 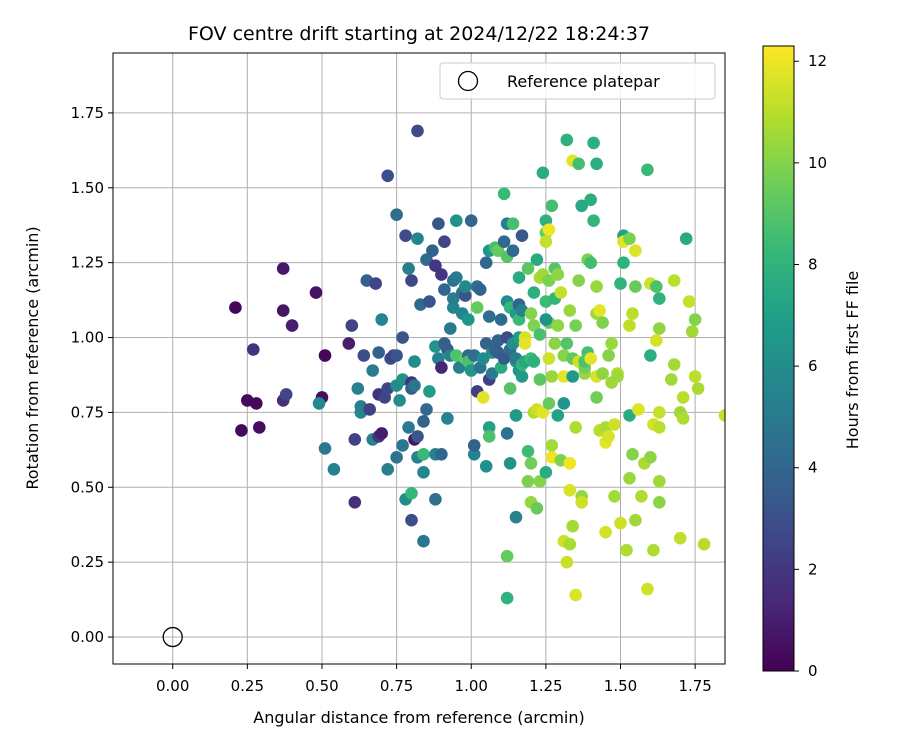 I want to click on colorbar-tick-label: 12, so click(x=817, y=61).